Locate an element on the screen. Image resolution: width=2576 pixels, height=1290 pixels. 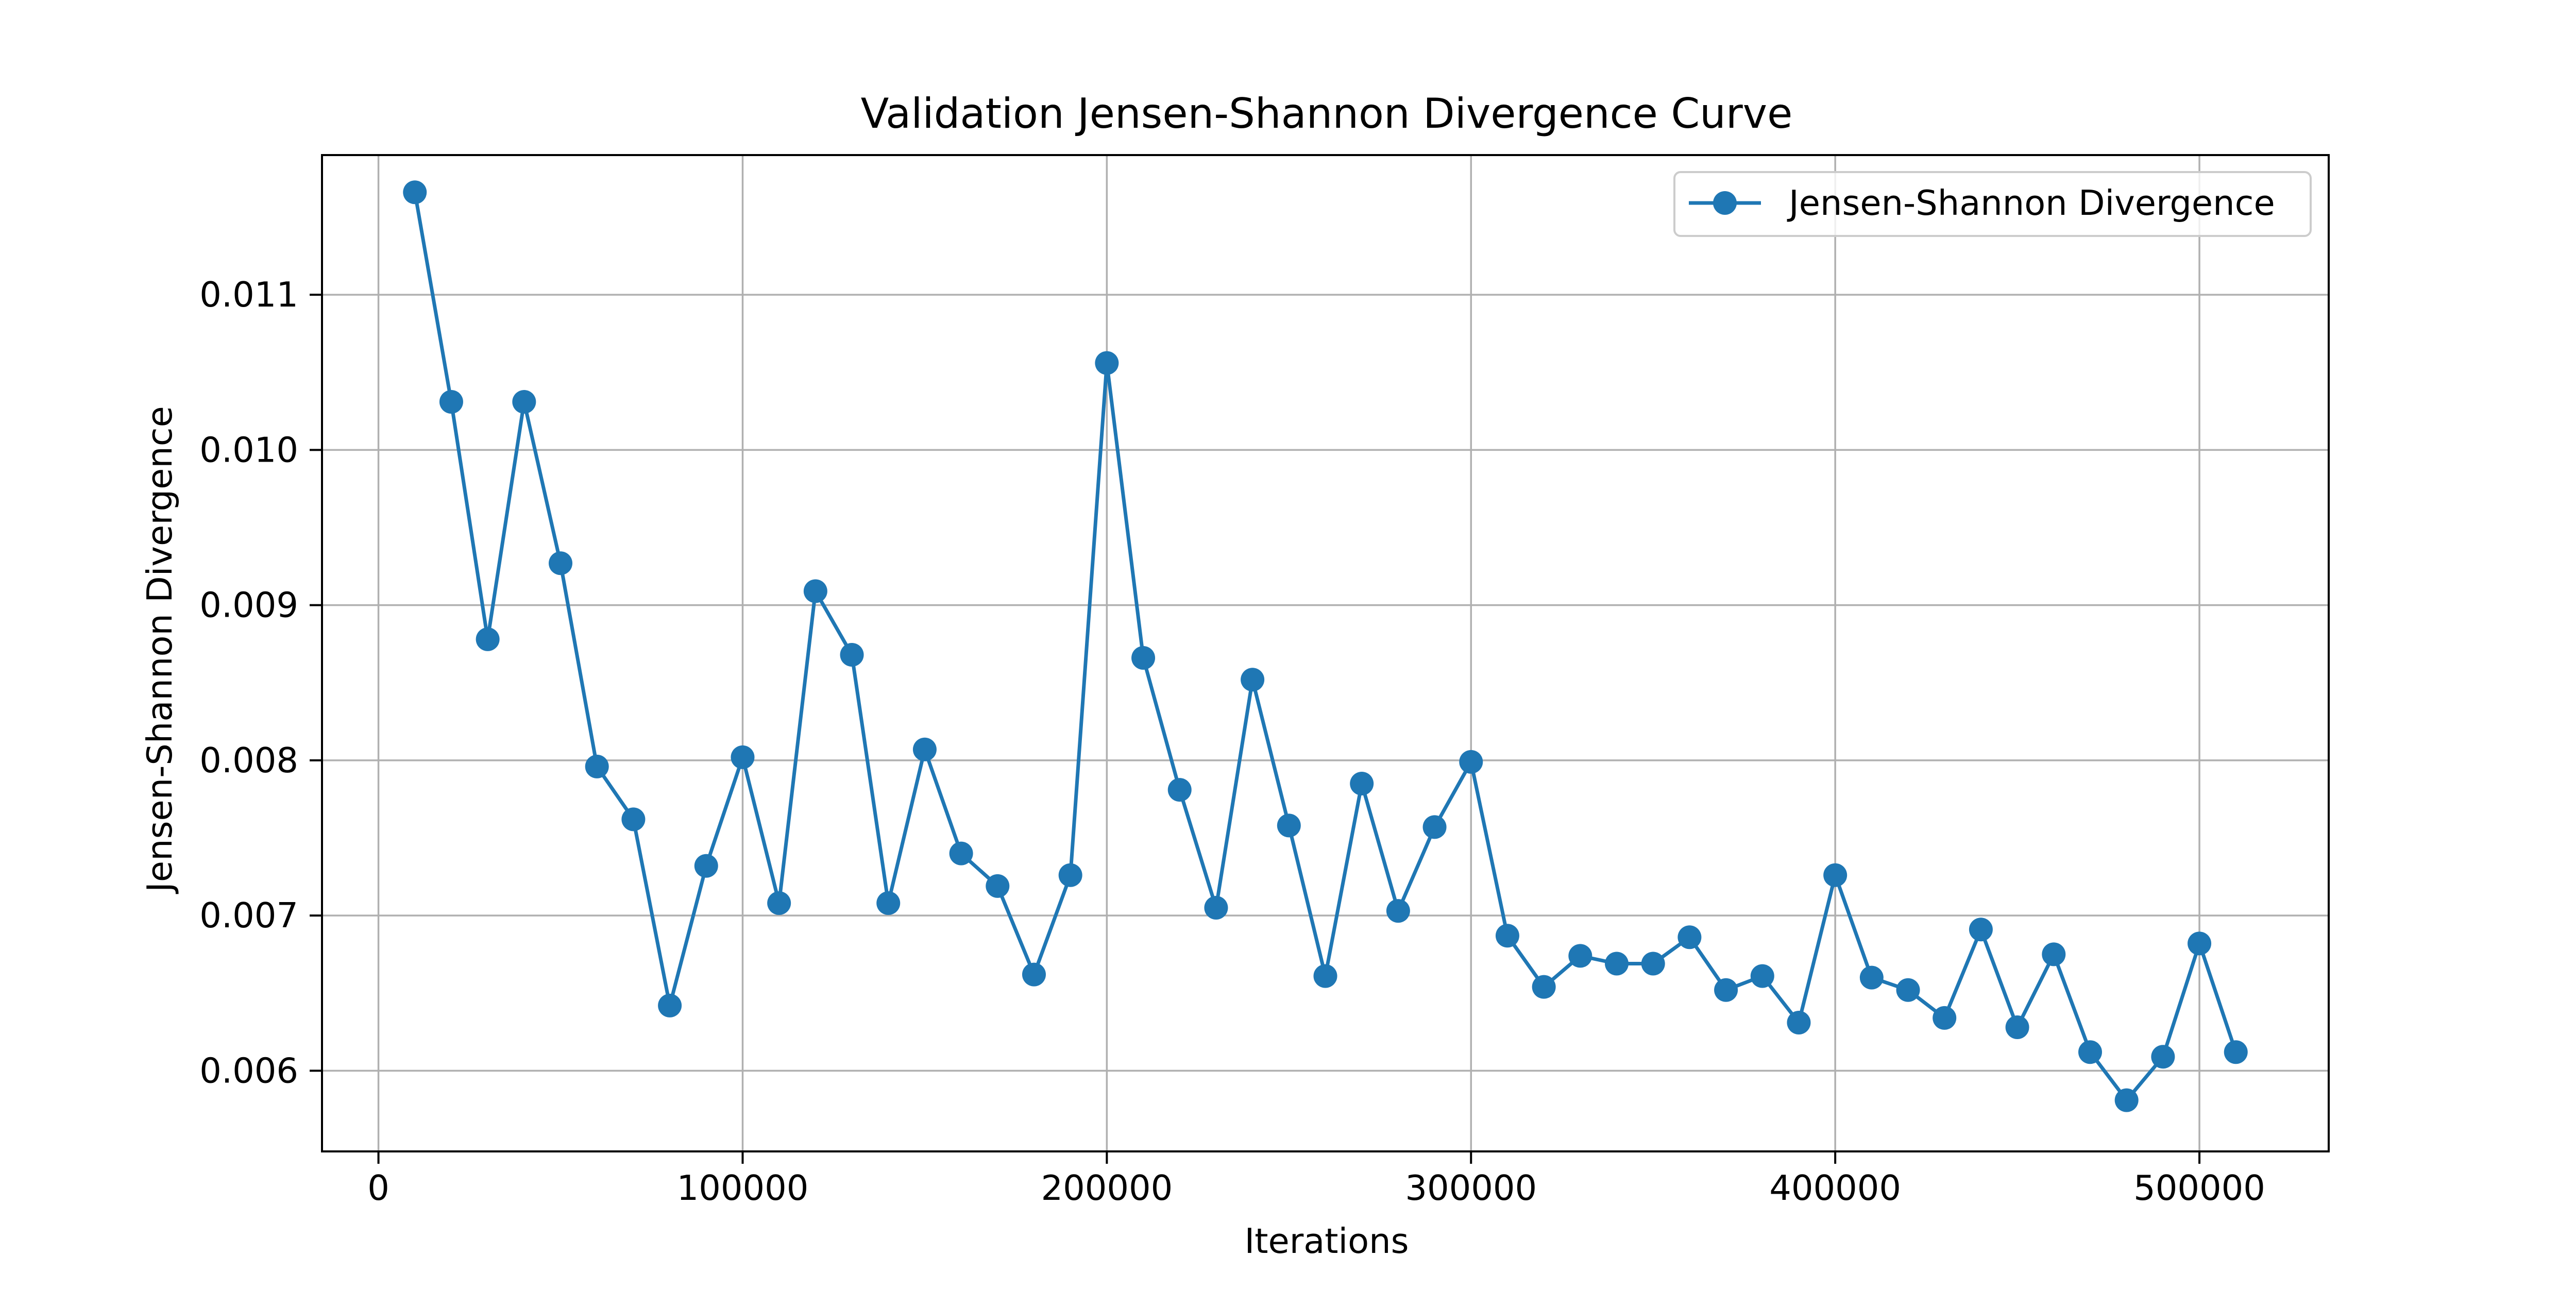
y-tick-label: 0.009 is located at coordinates (248, 605).